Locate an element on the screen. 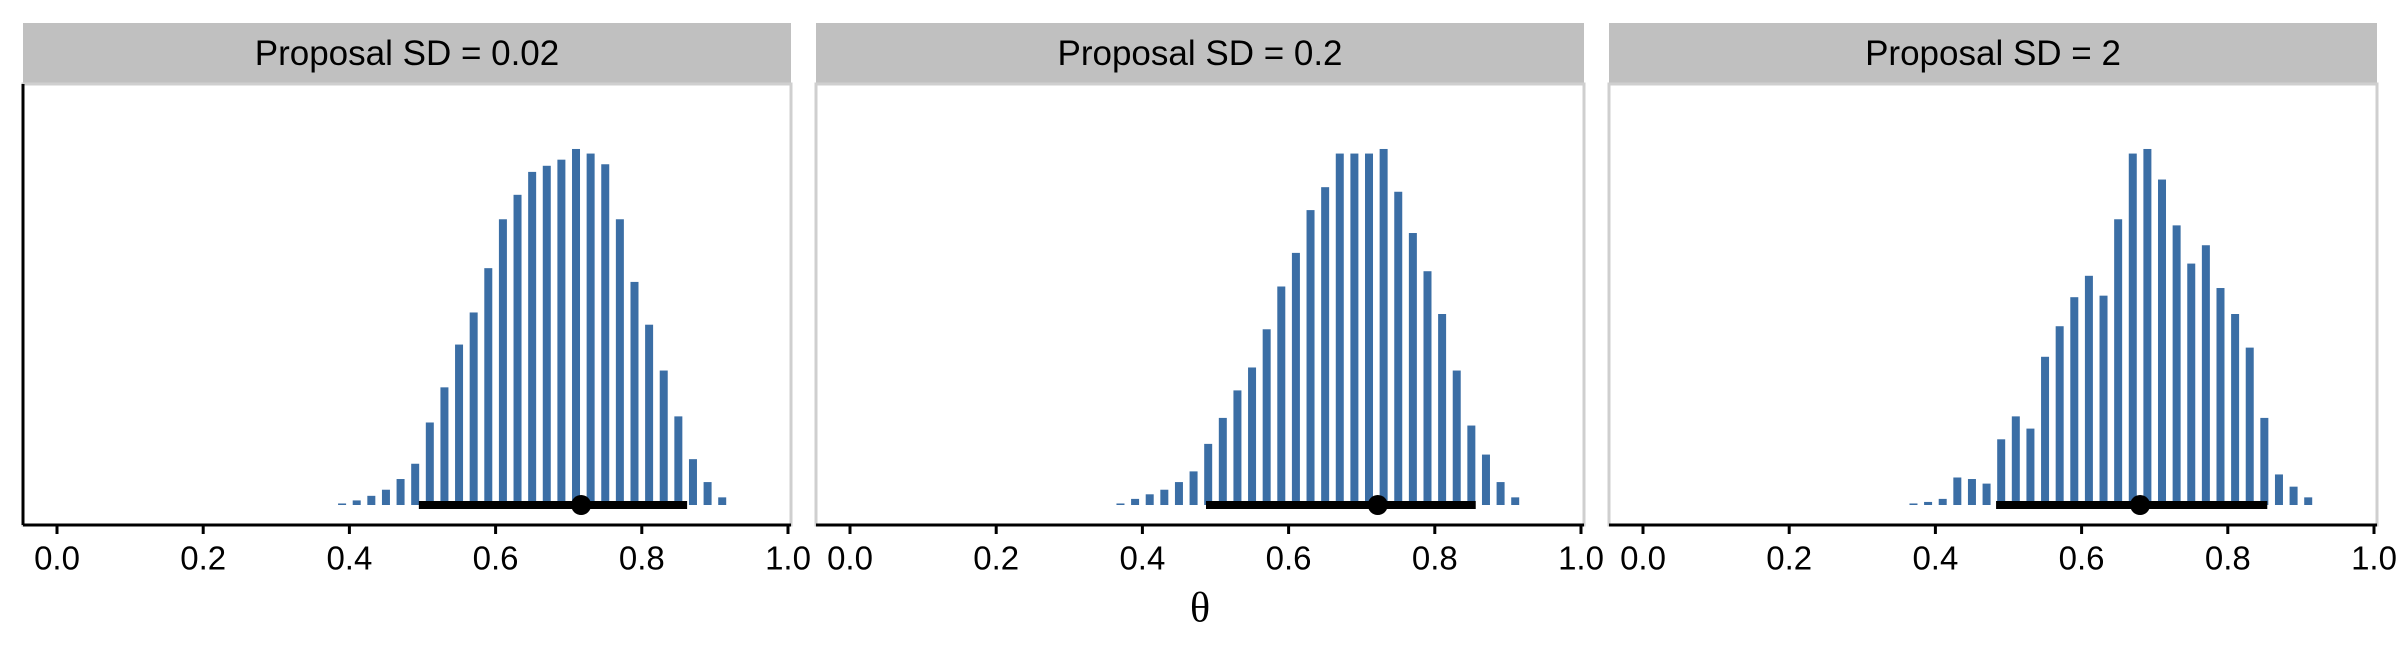 The image size is (2400, 660). facet-title: Proposal SD = 2 is located at coordinates (1993, 53).